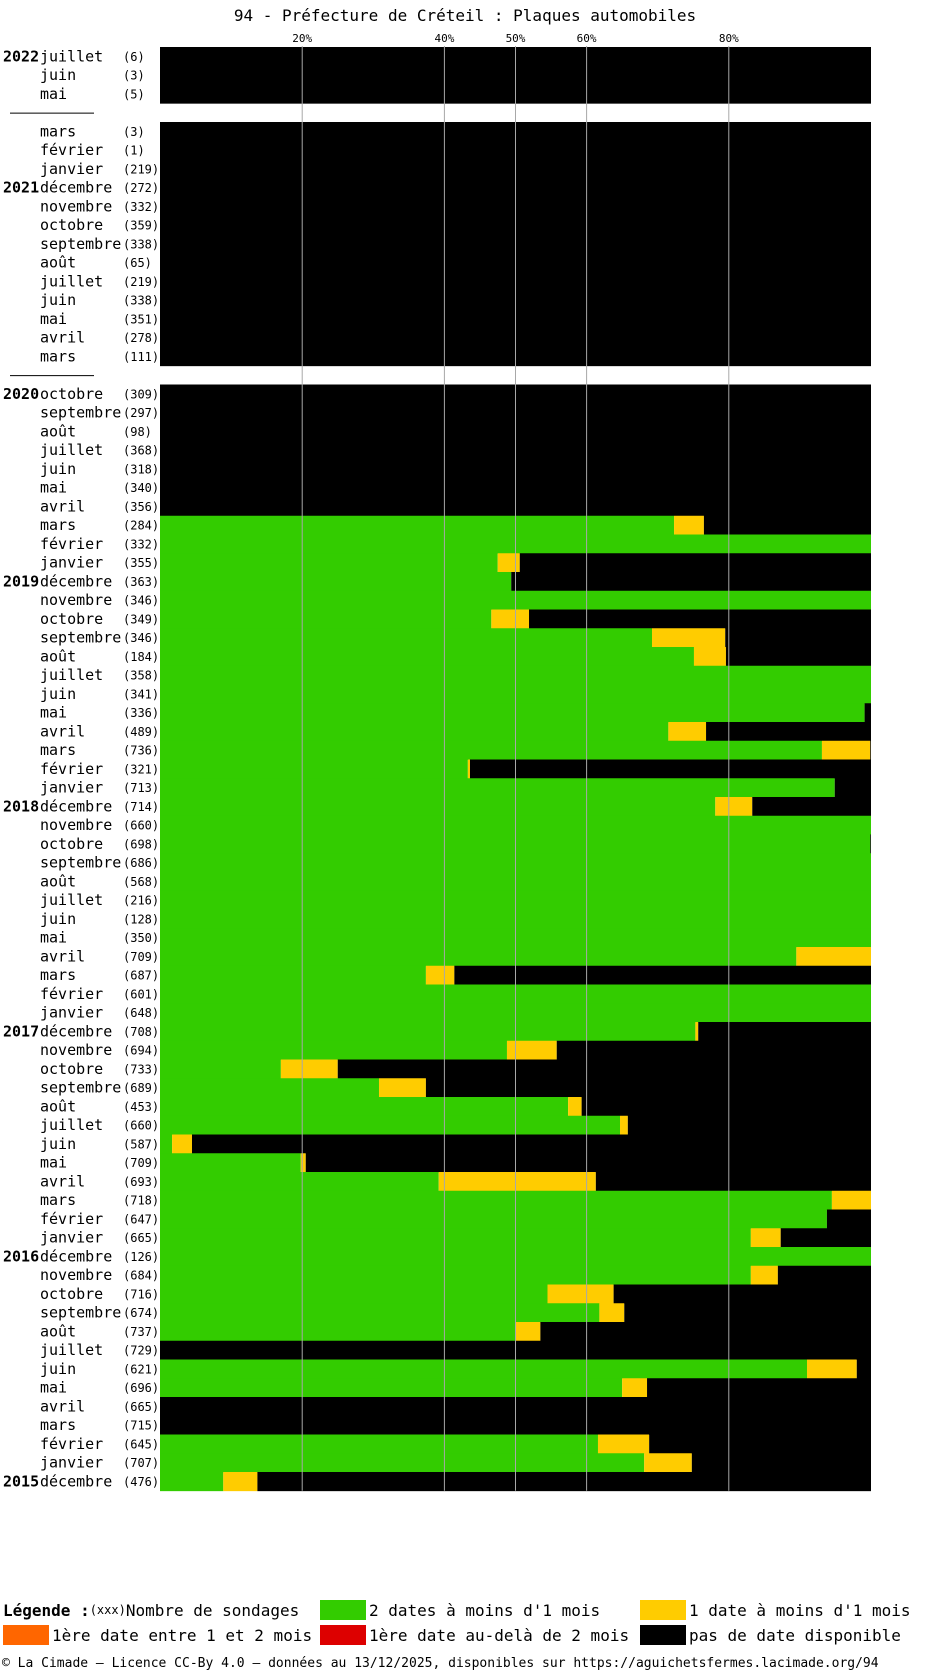 The image size is (930, 1675). I want to click on count-label: (321), so click(141, 769).